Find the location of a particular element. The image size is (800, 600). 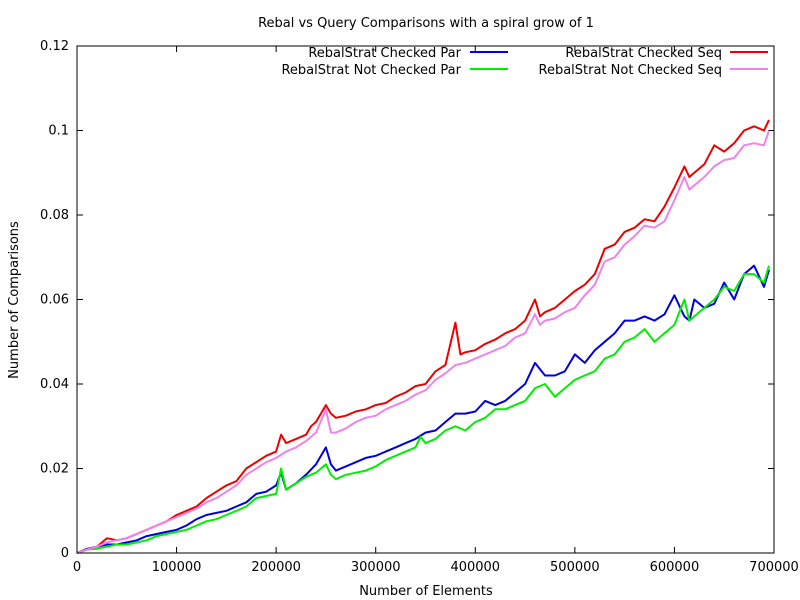

x-tick-label: 600000 is located at coordinates (675, 567).